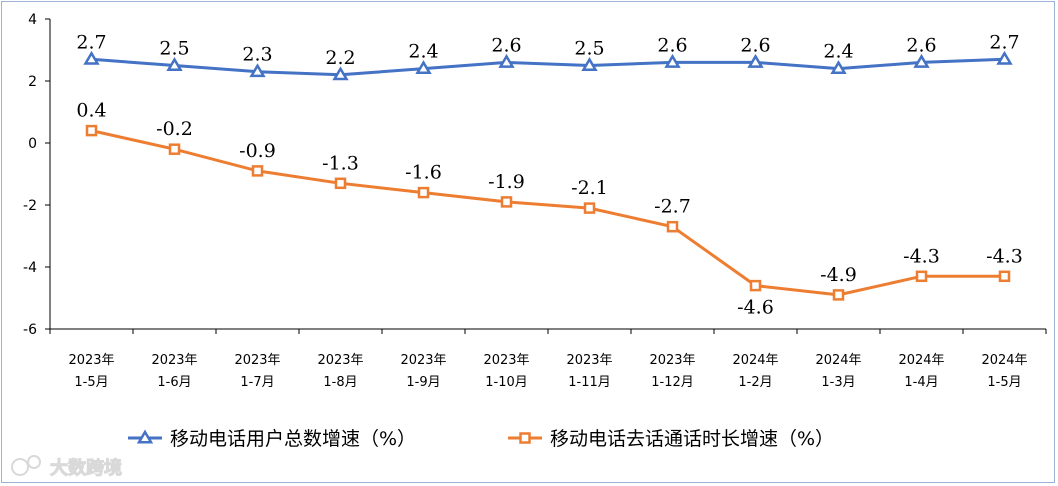 The height and width of the screenshot is (486, 1058). Describe the element at coordinates (32, 20) in the screenshot. I see `y-tick-label: 4` at that location.